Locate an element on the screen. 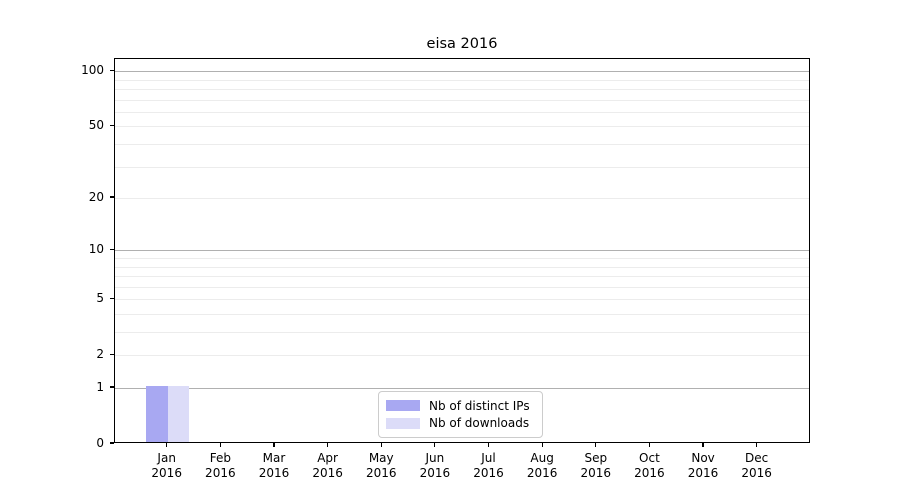 The image size is (900, 500). y-tick-label-5: 5 is located at coordinates (100, 298).